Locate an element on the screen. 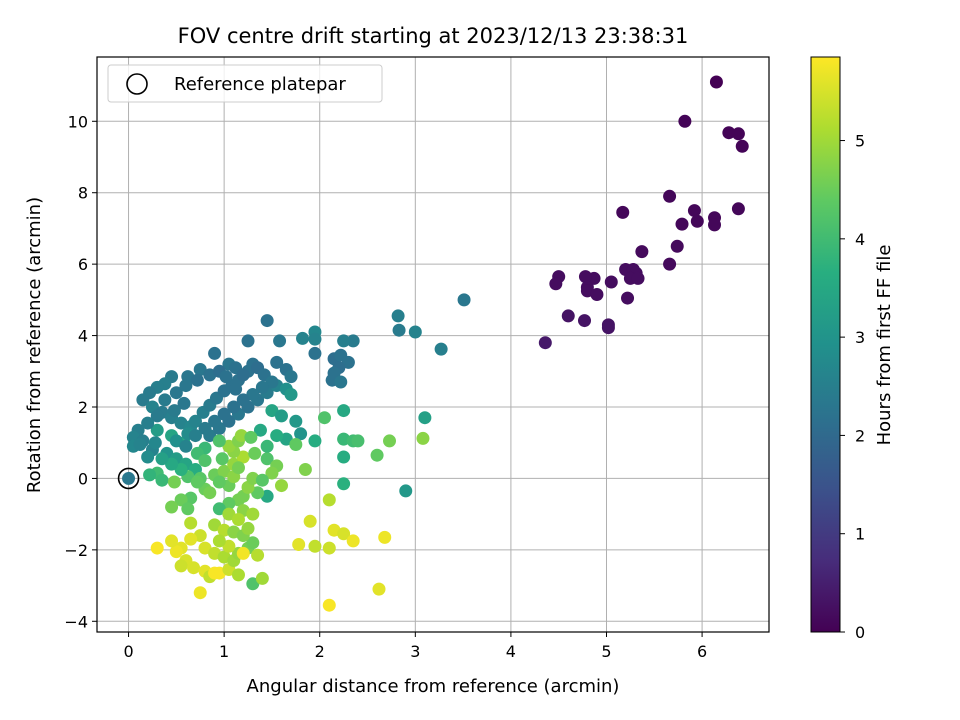 The width and height of the screenshot is (960, 720). legend: Reference platepar is located at coordinates (245, 83).